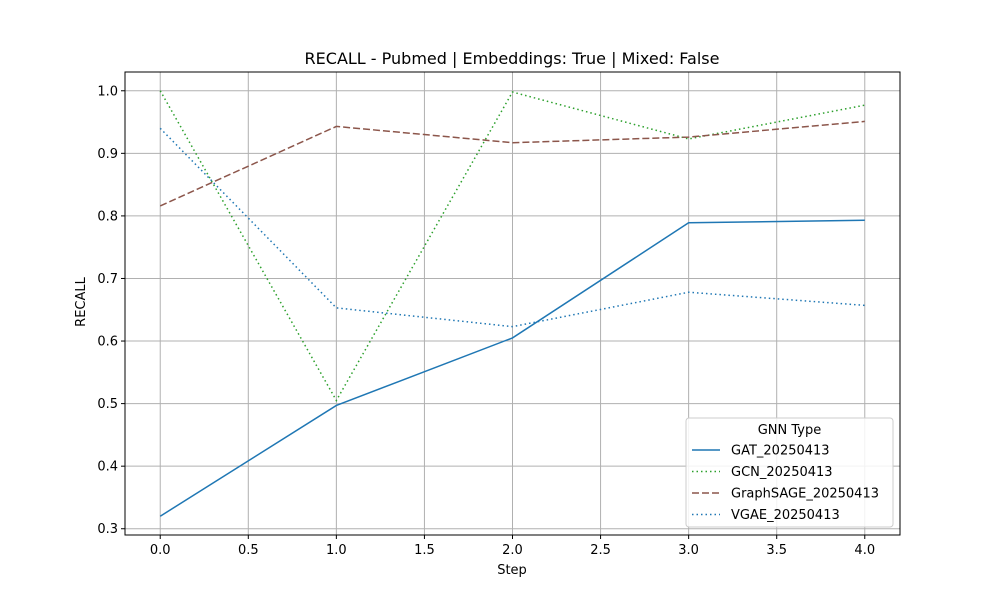  I want to click on legend-entry-label: VGAE_20250413, so click(785, 515).